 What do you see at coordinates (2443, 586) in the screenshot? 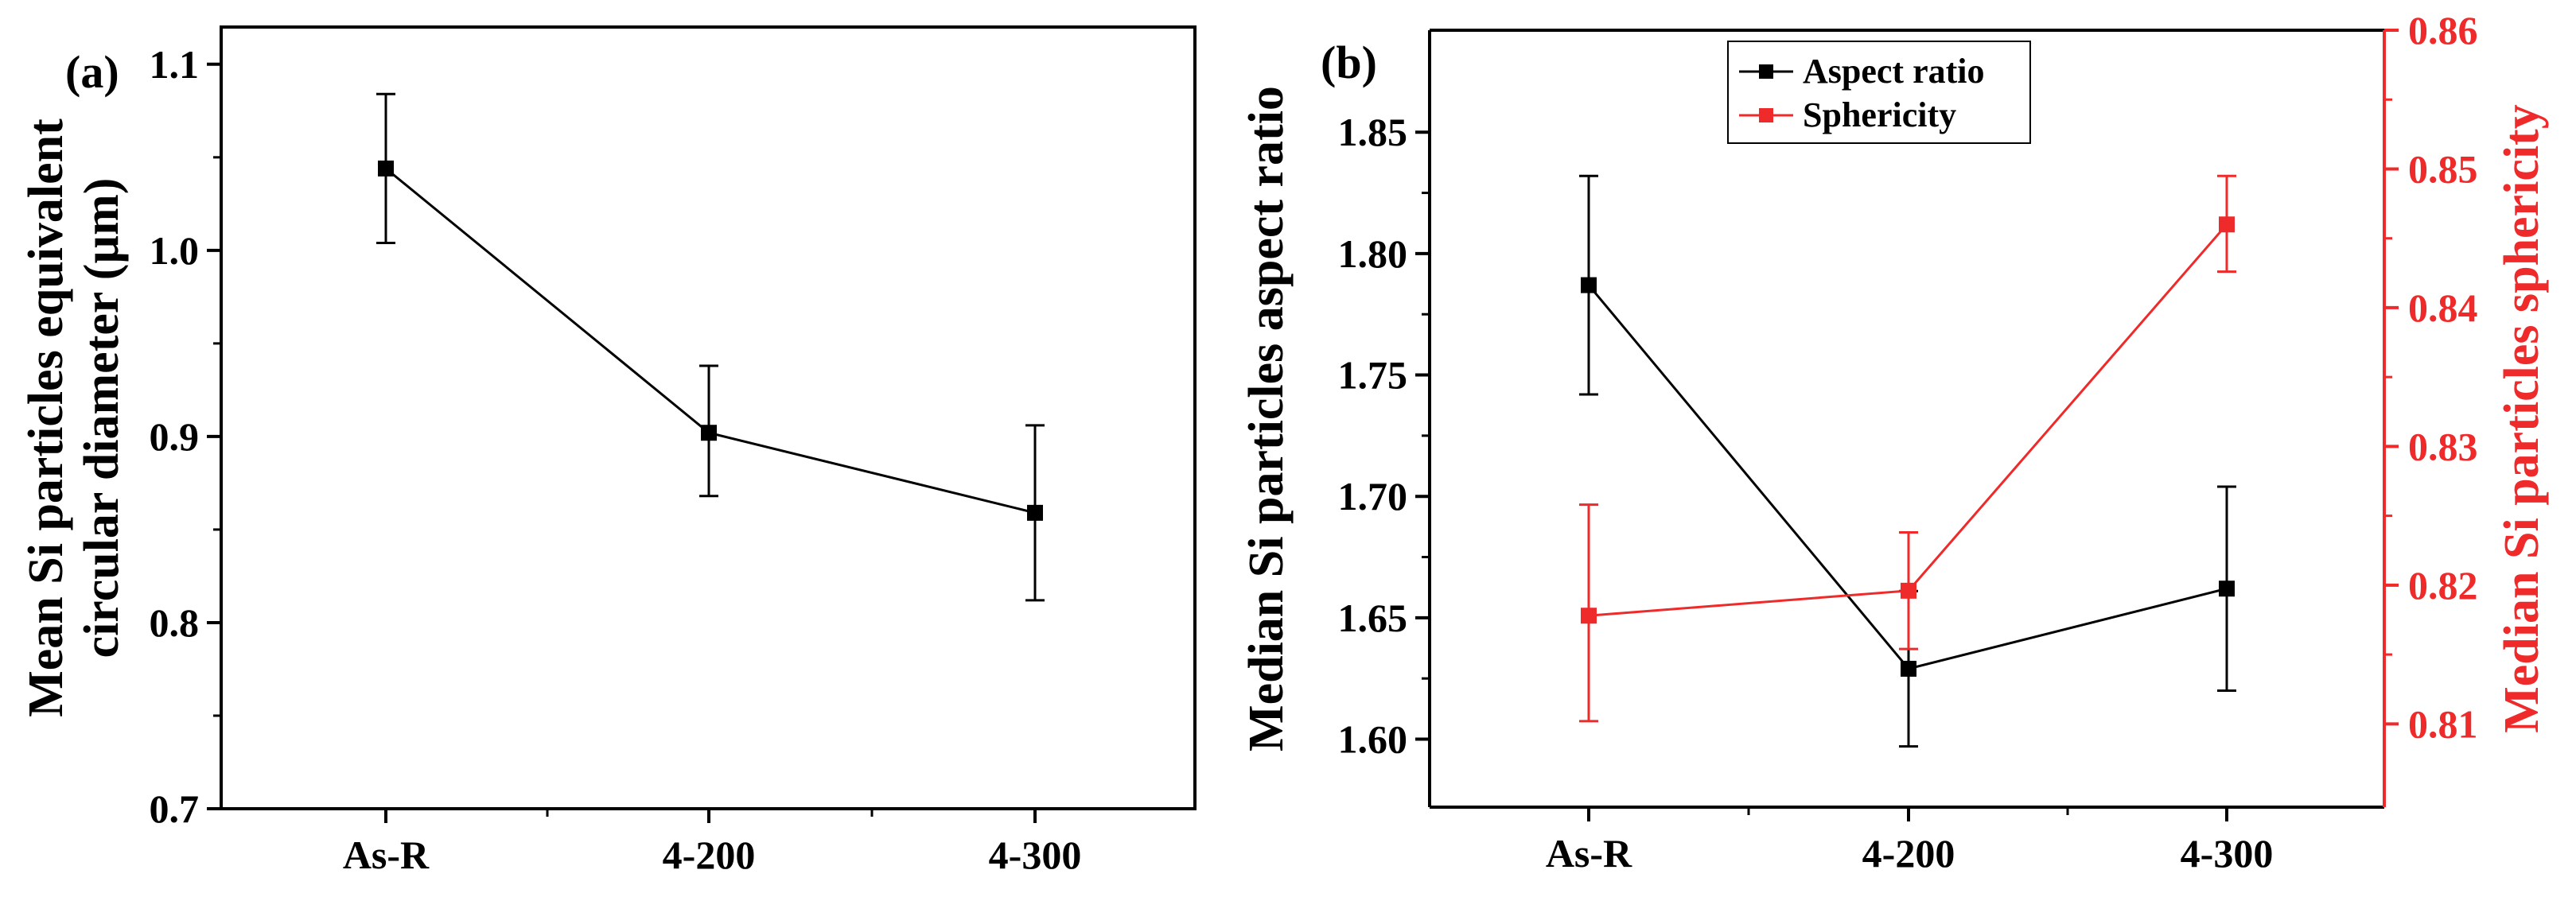
I see `right-tick-label: 0.82` at bounding box center [2443, 586].